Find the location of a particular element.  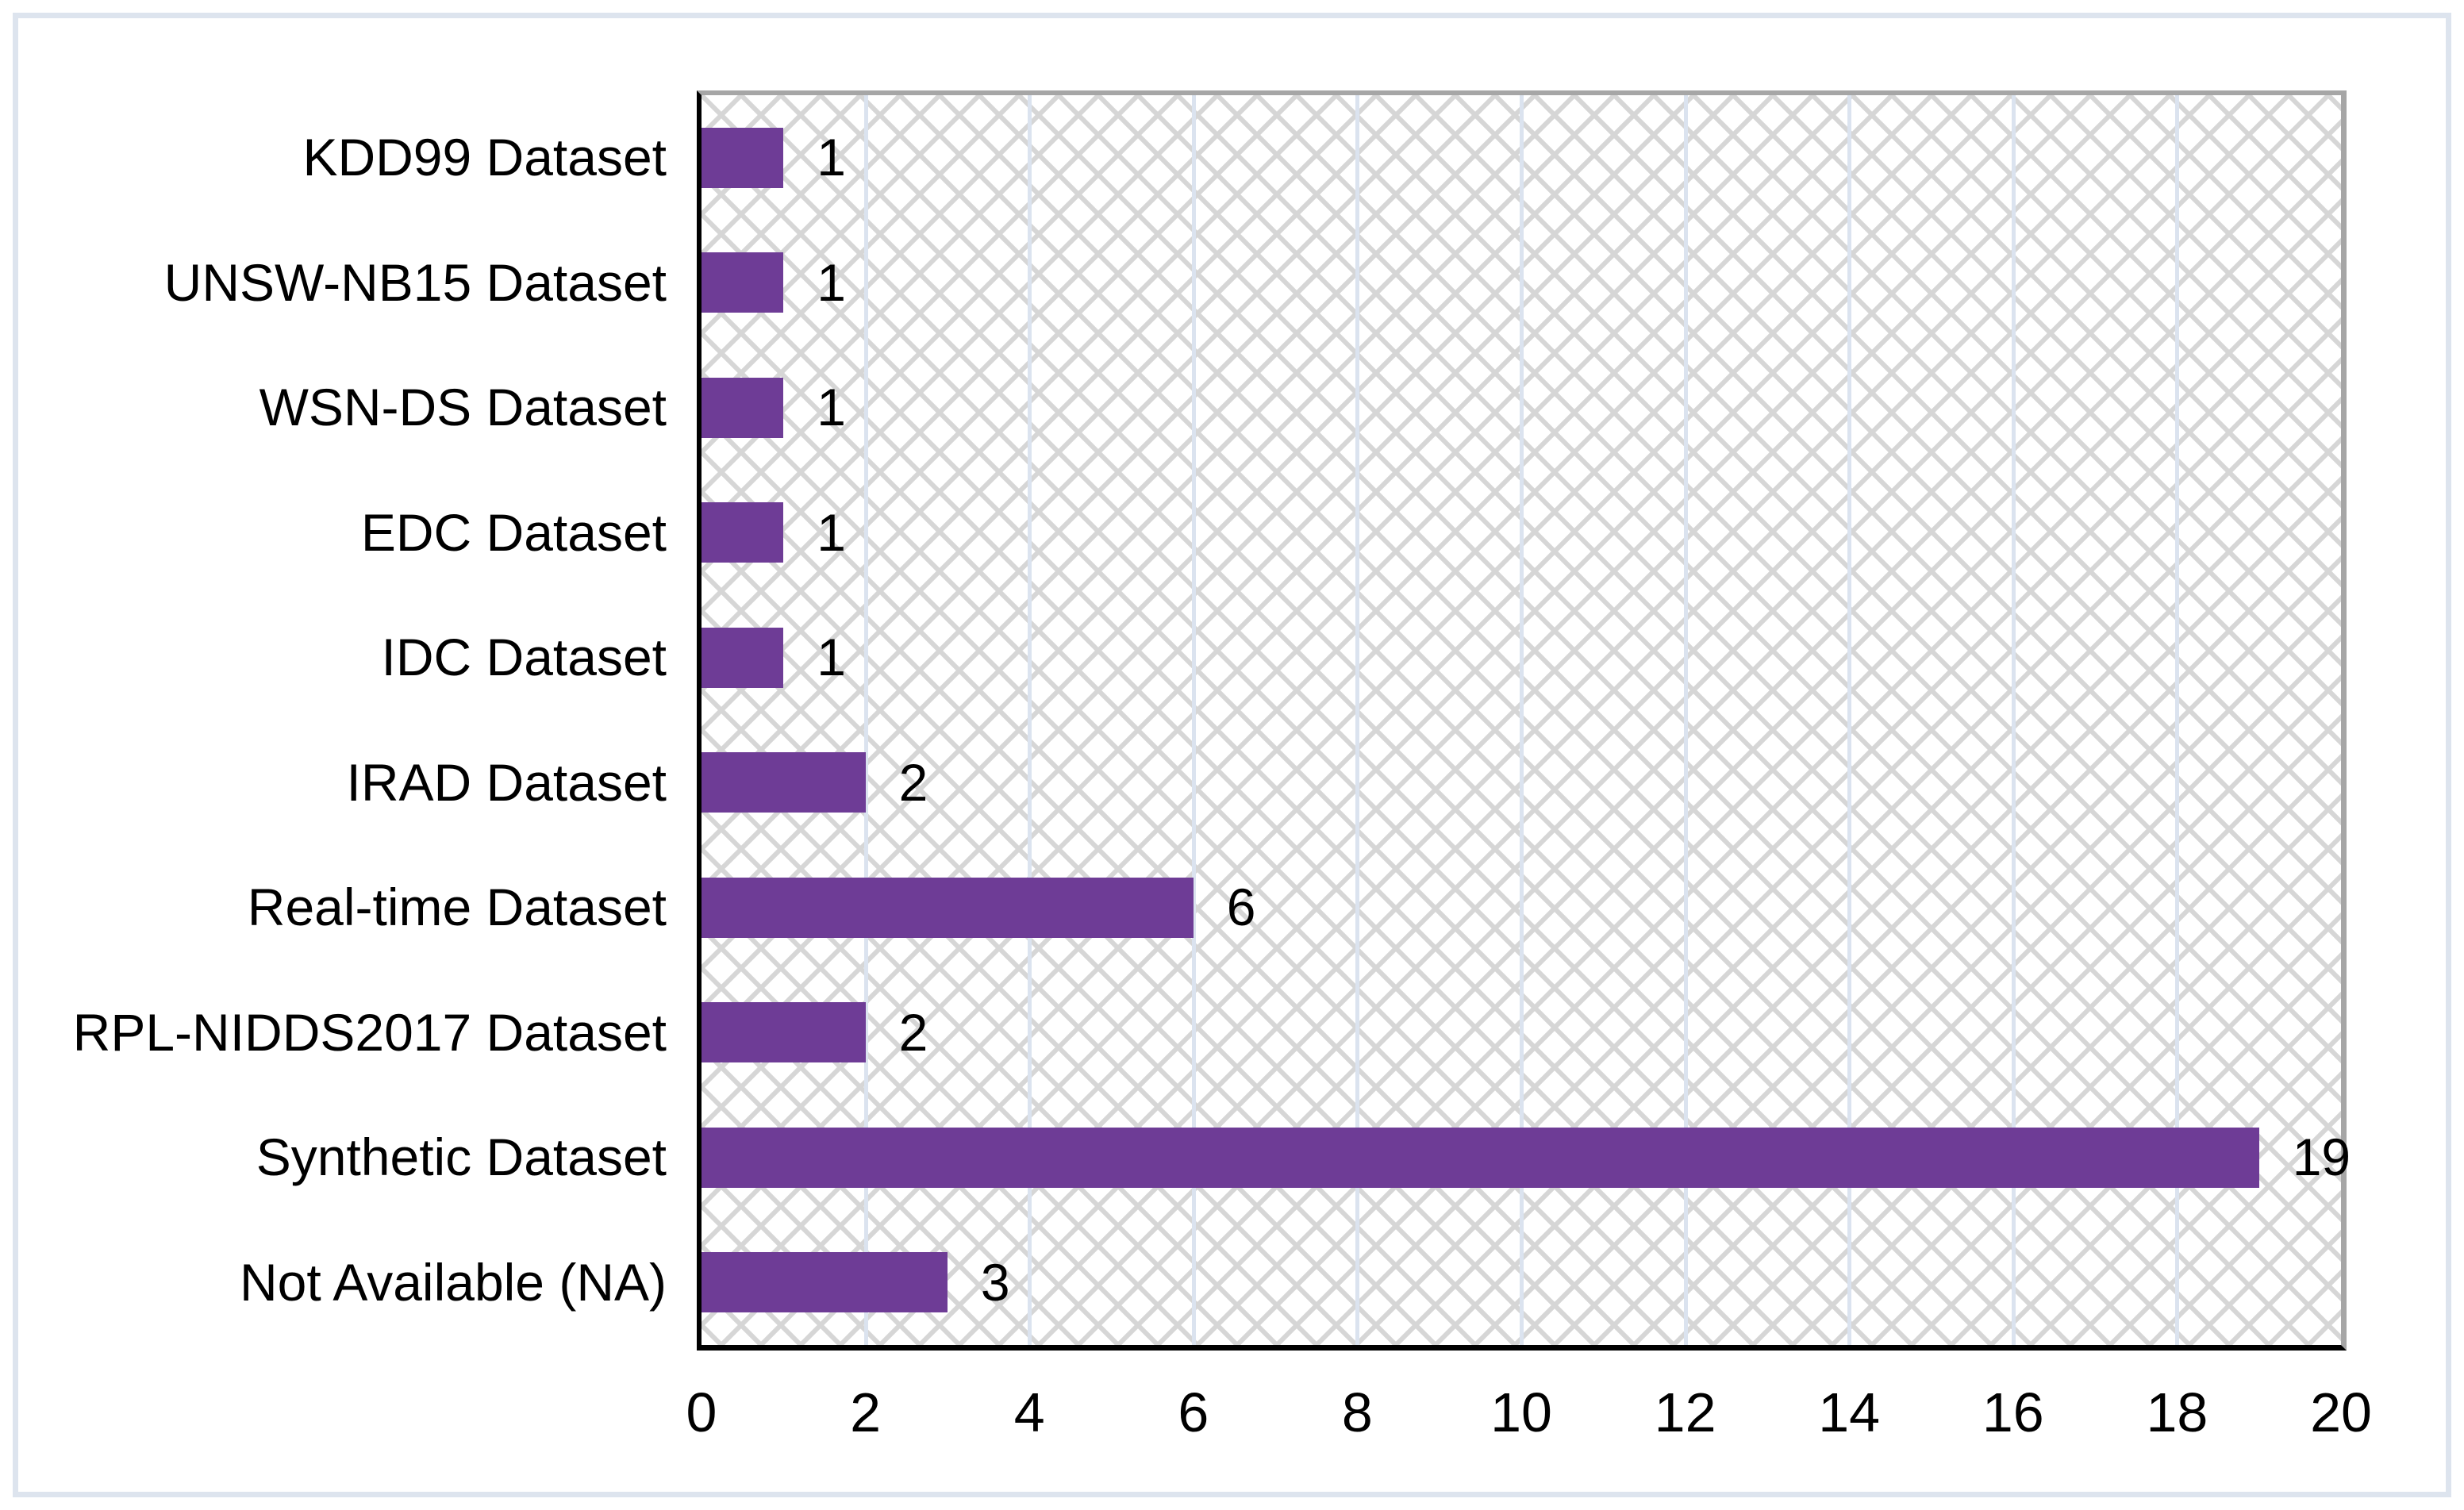

bar-value-label: 3 is located at coordinates (995, 1282).